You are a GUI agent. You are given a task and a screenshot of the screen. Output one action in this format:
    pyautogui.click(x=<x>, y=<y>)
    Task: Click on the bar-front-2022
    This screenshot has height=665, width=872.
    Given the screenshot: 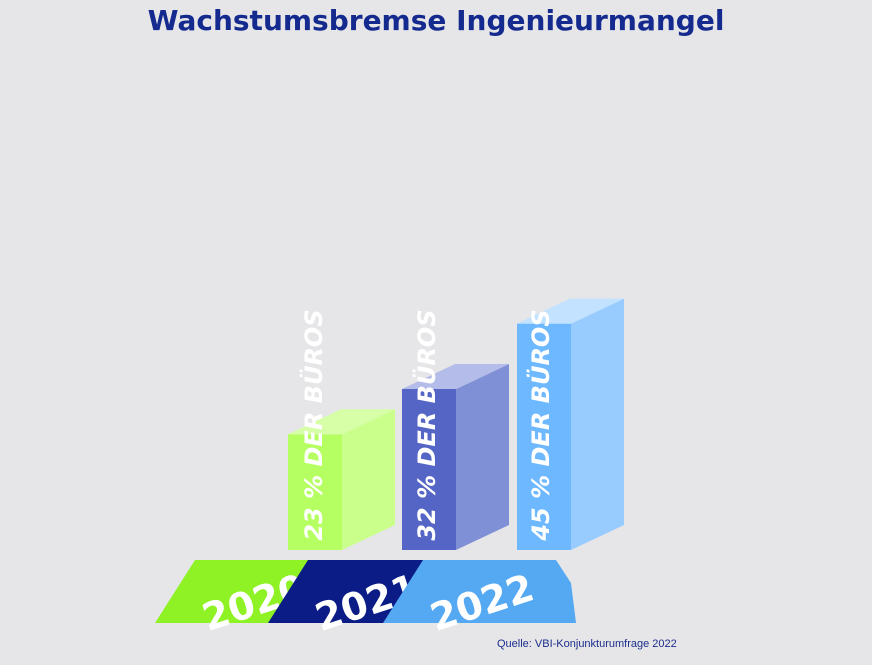 What is the action you would take?
    pyautogui.click(x=544, y=436)
    